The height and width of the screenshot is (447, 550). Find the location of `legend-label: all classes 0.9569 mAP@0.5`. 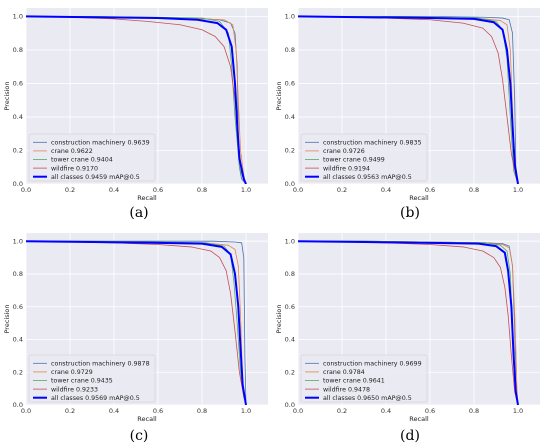

legend-label: all classes 0.9569 mAP@0.5 is located at coordinates (95, 398).